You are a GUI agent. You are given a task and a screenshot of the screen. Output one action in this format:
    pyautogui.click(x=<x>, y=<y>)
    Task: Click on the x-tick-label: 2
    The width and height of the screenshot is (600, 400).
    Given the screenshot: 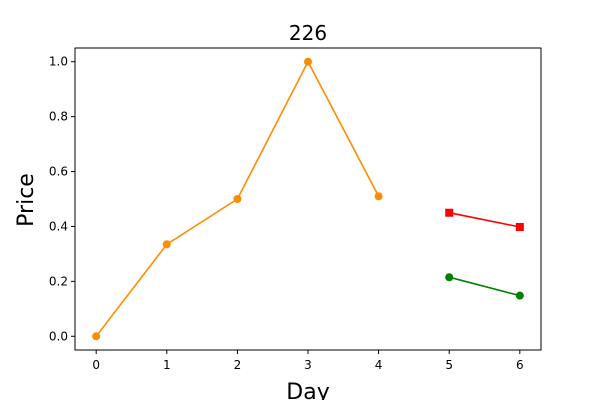 What is the action you would take?
    pyautogui.click(x=238, y=365)
    